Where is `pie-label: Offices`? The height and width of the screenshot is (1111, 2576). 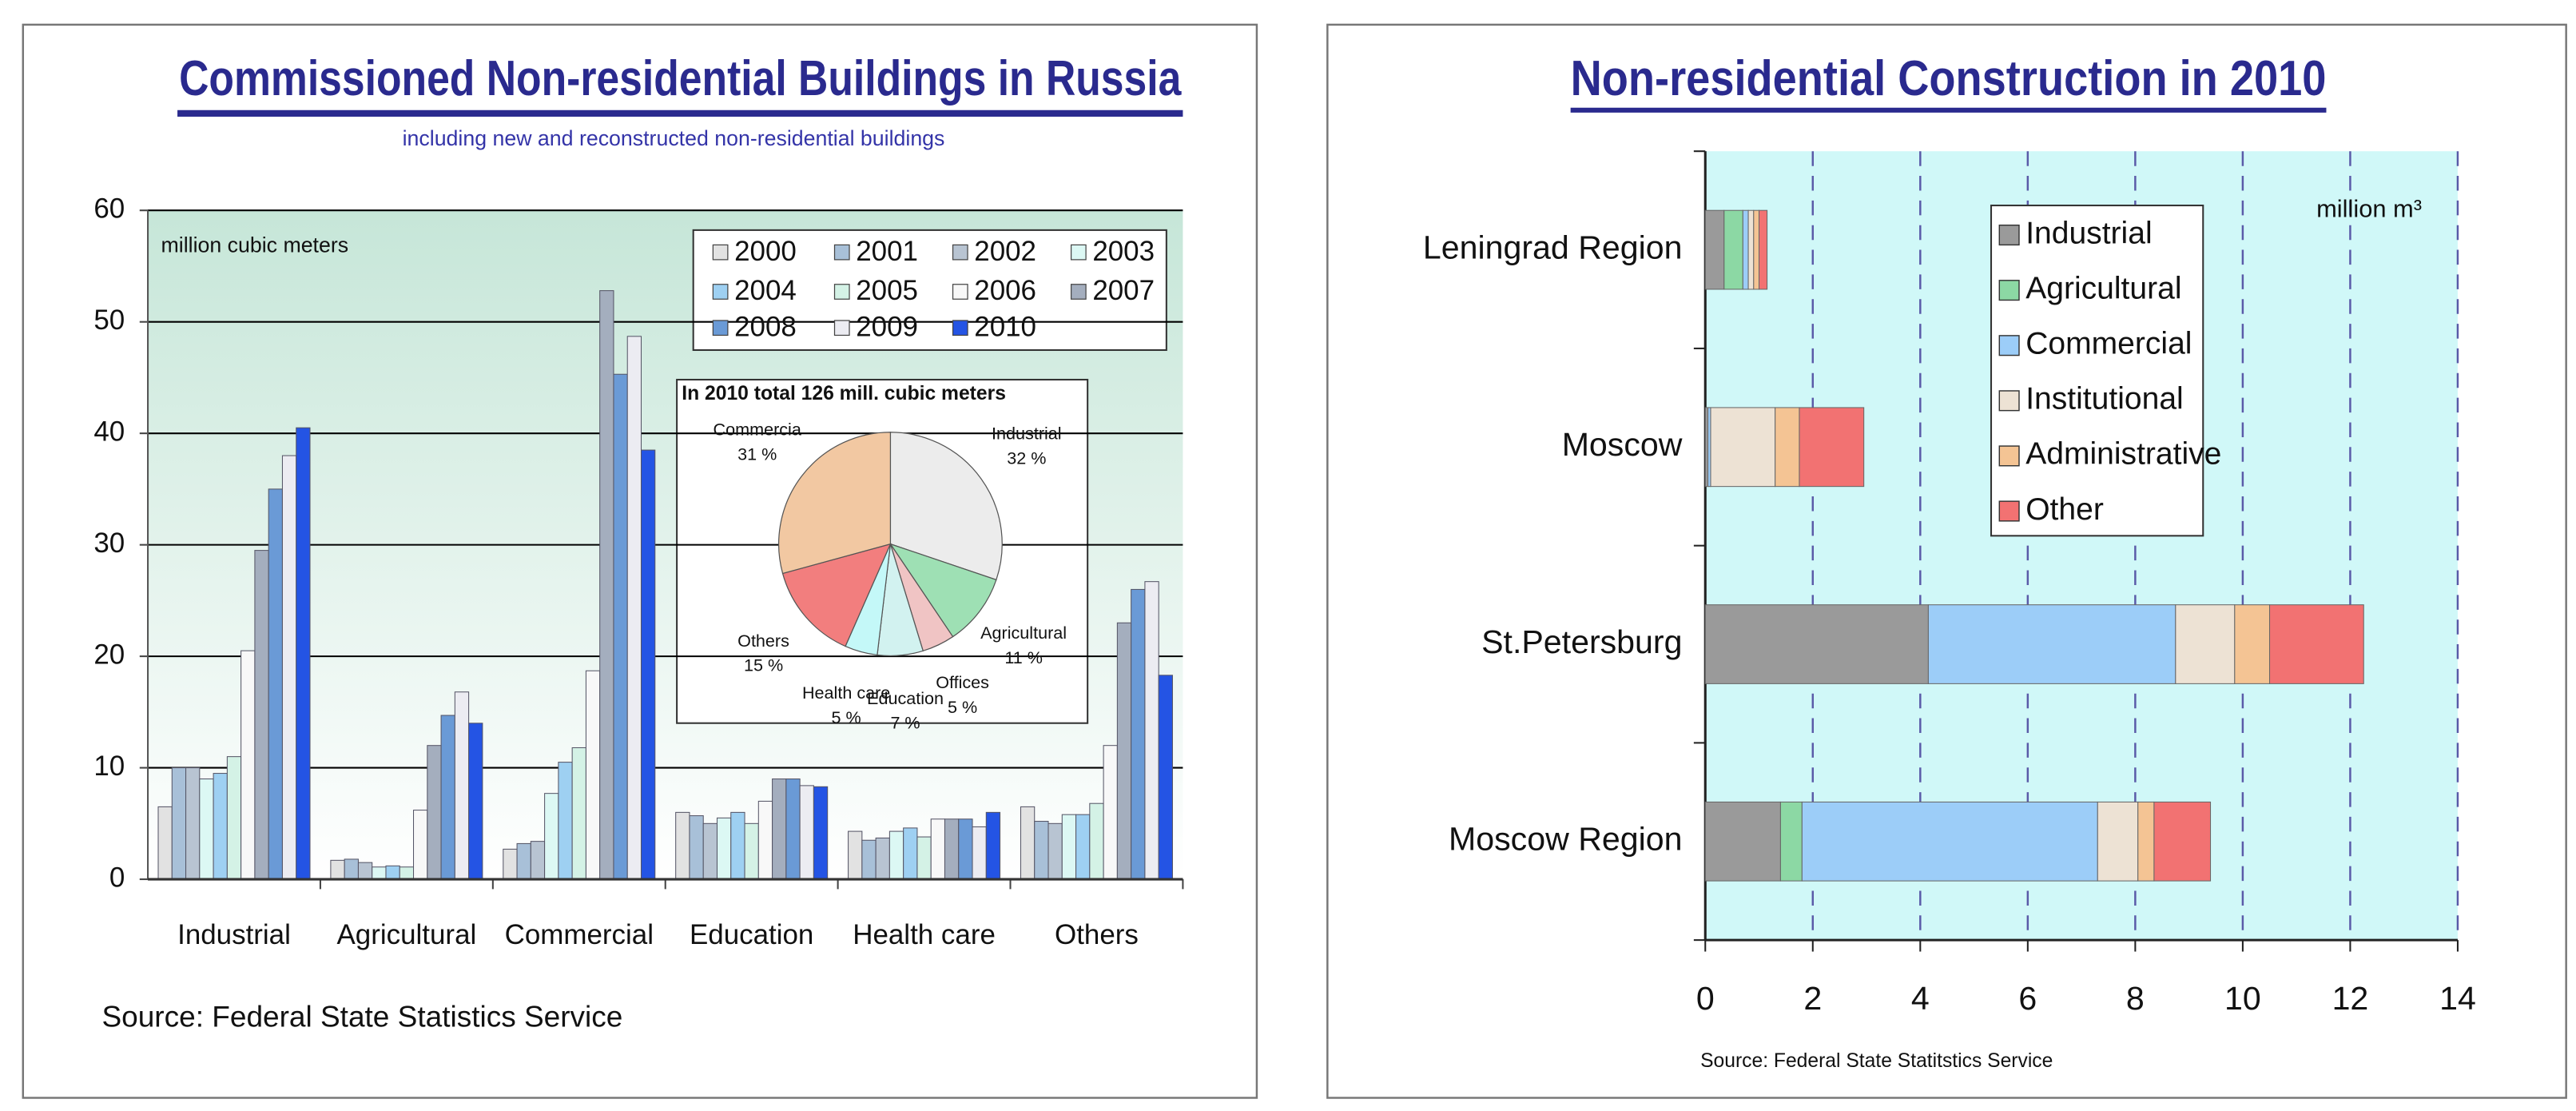
pie-label: Offices is located at coordinates (962, 682).